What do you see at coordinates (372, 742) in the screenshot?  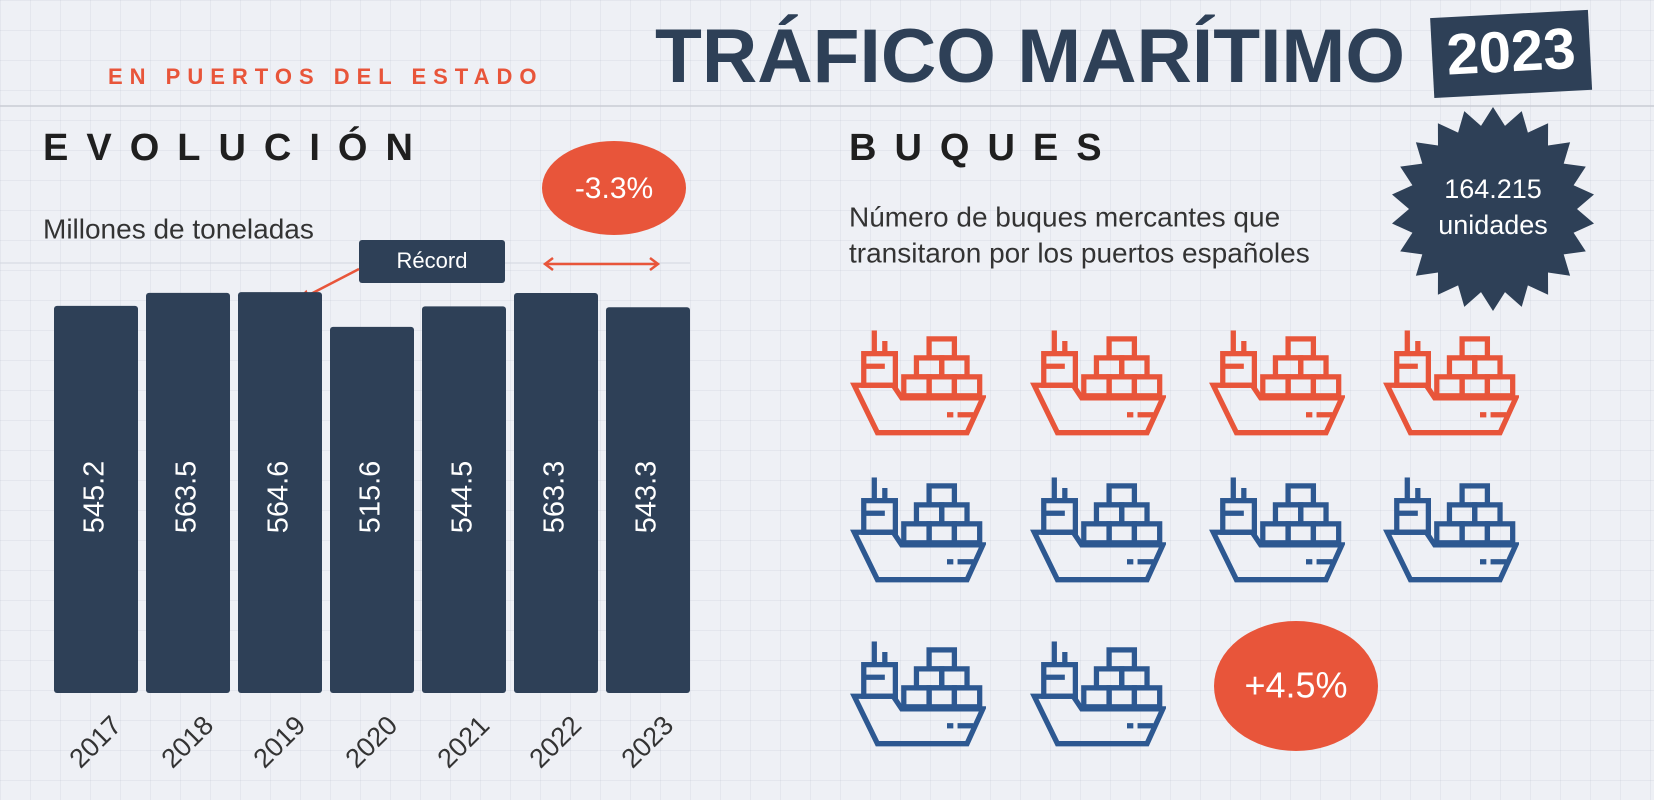 I see `x-tick-label: 2020` at bounding box center [372, 742].